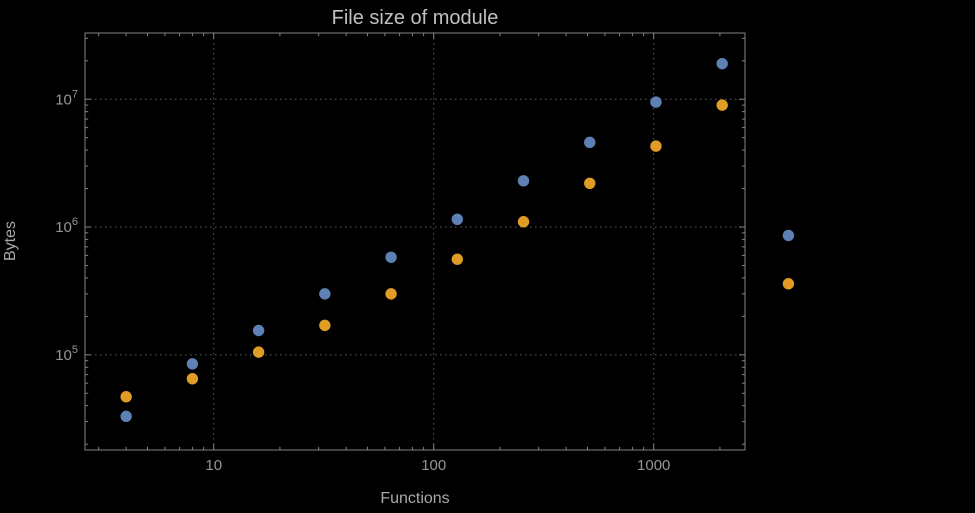 This screenshot has width=975, height=513. I want to click on y-tick-label: 10⁷, so click(66, 98).